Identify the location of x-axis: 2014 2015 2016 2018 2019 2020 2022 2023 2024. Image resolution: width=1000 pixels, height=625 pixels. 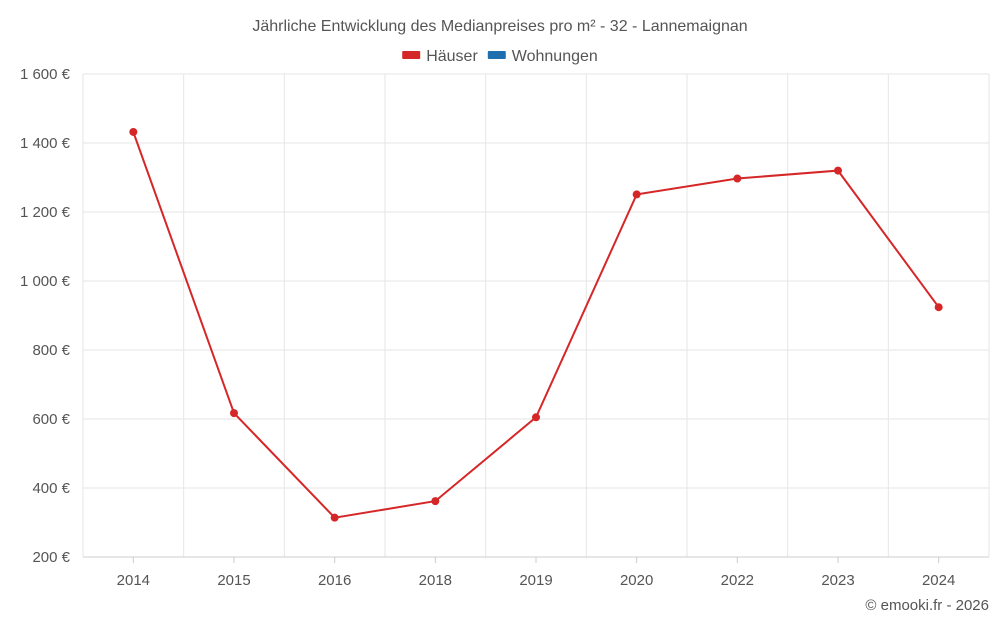
(536, 572).